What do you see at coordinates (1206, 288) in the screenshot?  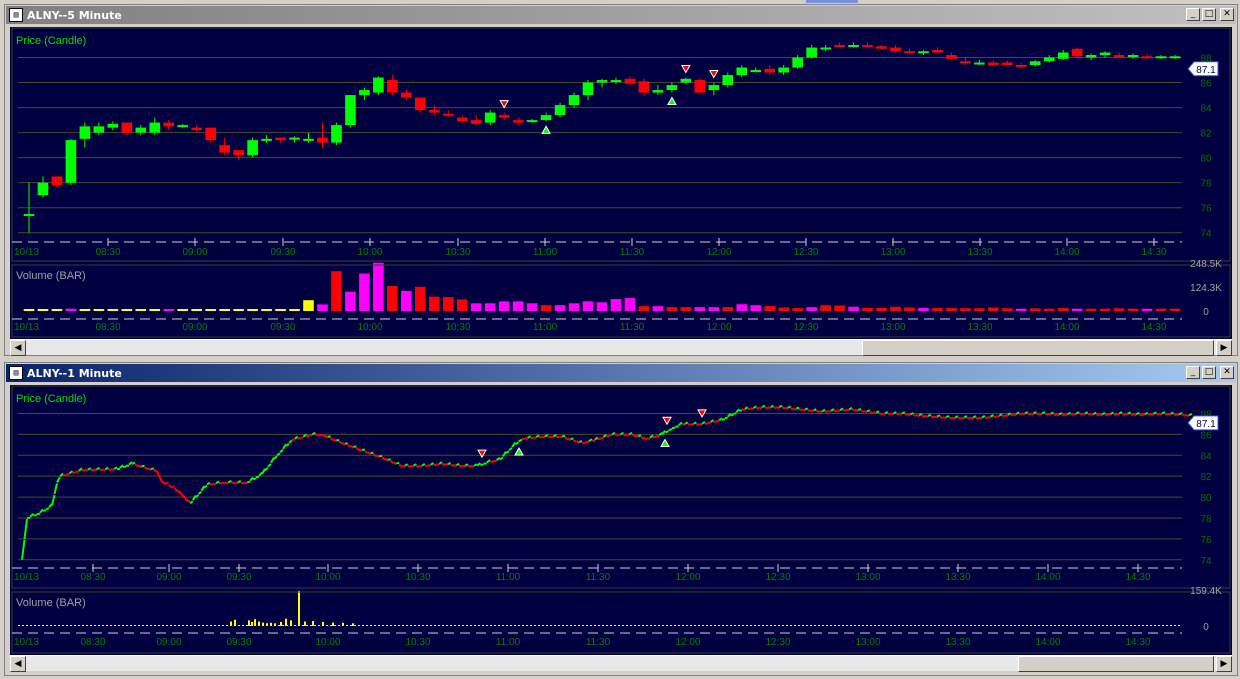 I see `volume-axis-label: 124.3K` at bounding box center [1206, 288].